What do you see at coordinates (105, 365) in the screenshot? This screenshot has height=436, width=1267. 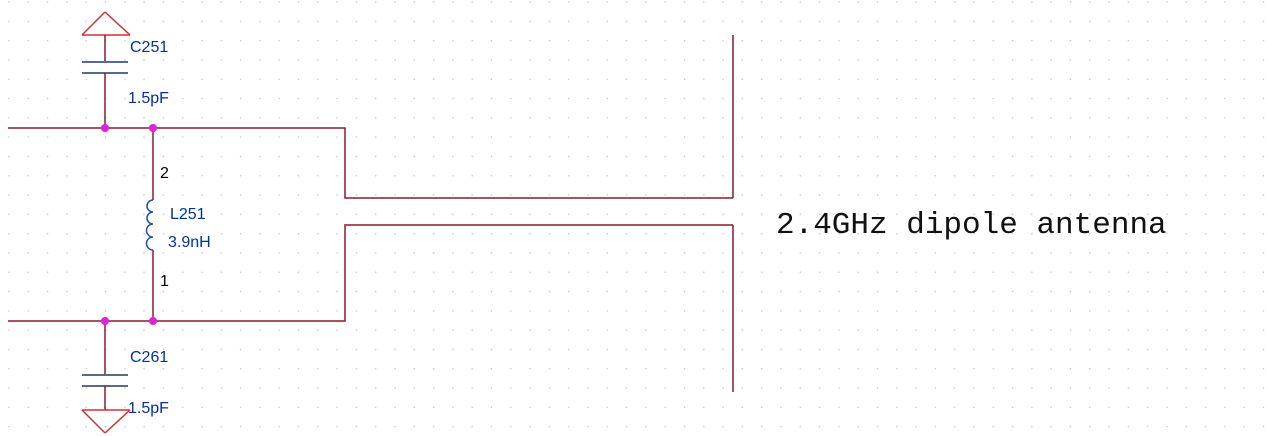 I see `capacitor-c261` at bounding box center [105, 365].